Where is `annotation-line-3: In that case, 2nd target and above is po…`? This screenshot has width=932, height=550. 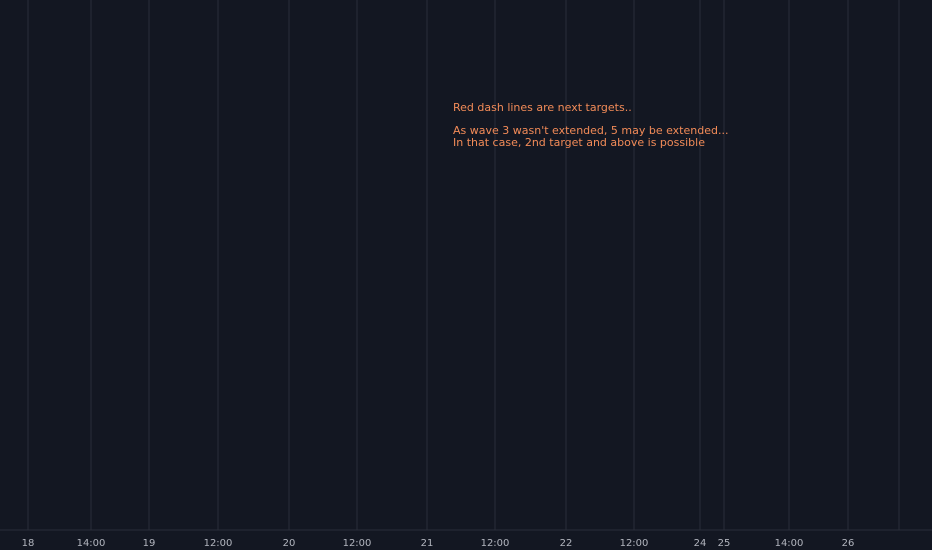
annotation-line-3: In that case, 2nd target and above is po… is located at coordinates (579, 142).